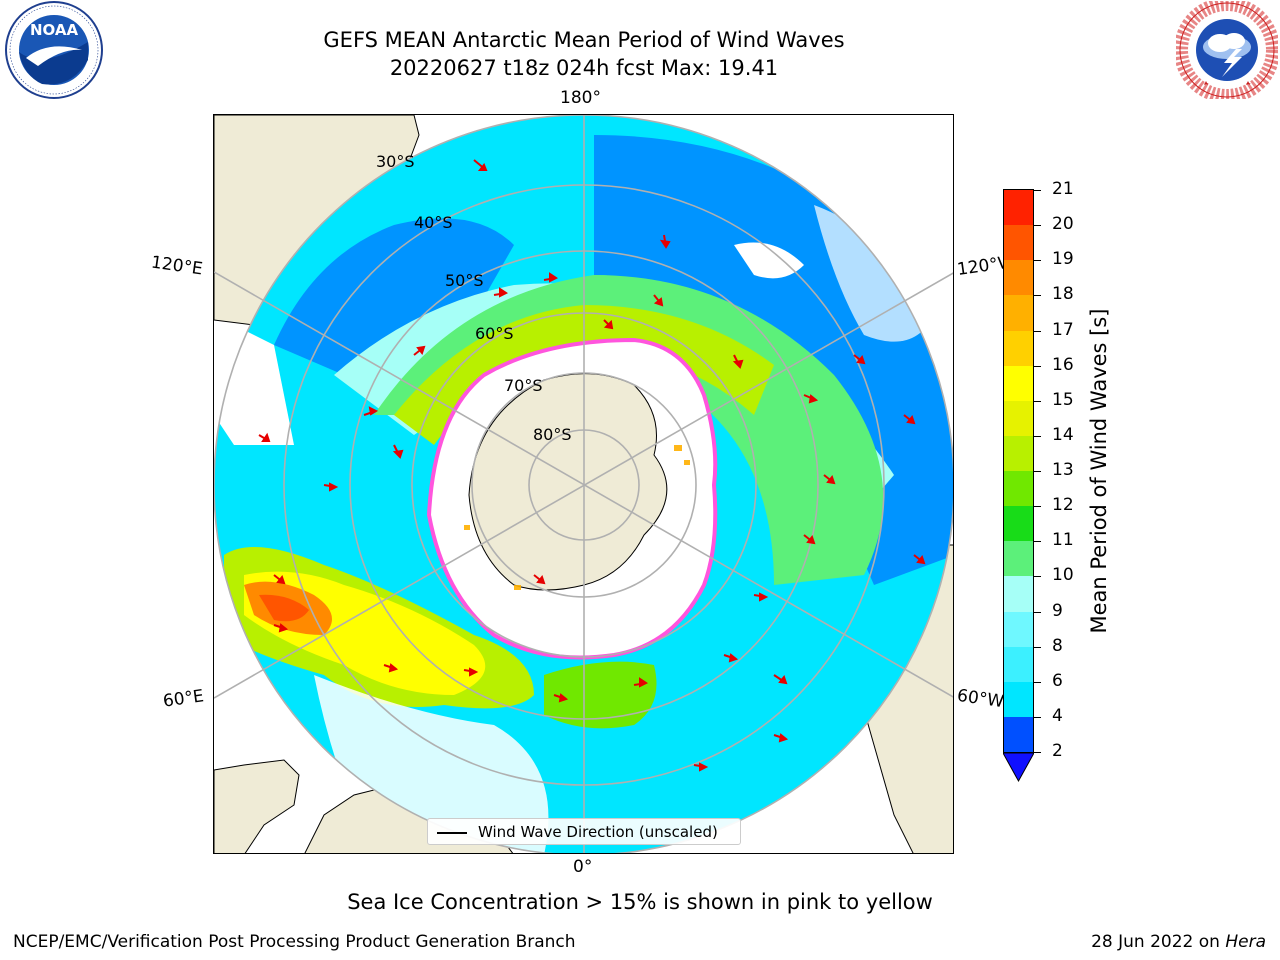 The height and width of the screenshot is (960, 1280). I want to click on footer-date: 28 Jun 2022 on Hera, so click(1178, 942).